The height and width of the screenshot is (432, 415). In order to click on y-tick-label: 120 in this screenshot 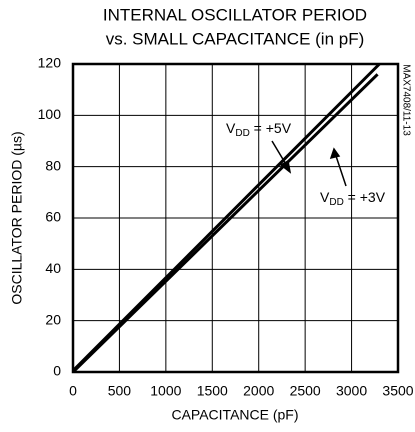, I will do `click(50, 63)`.